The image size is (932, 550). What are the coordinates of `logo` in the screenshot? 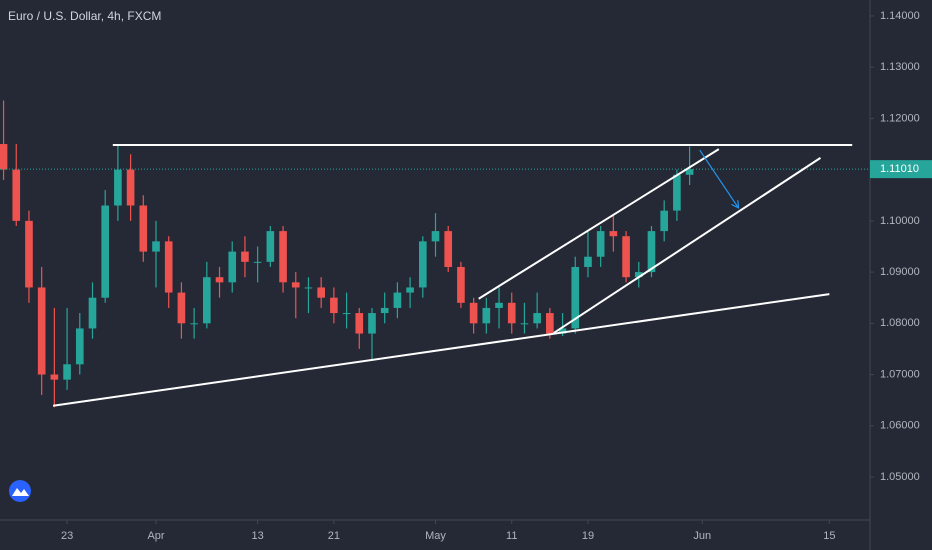 It's located at (20, 491).